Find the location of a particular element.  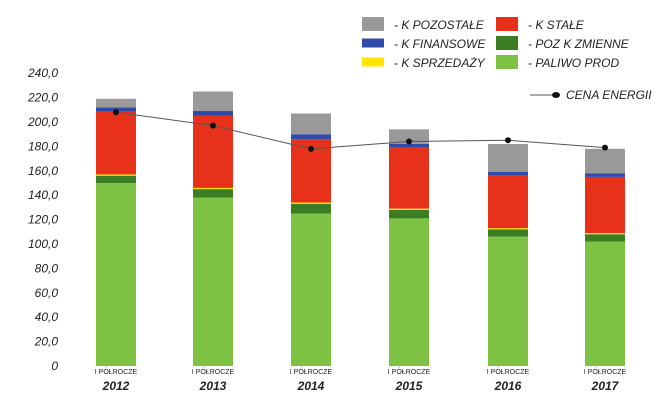

y-tick-label: 80,0 is located at coordinates (47, 268).